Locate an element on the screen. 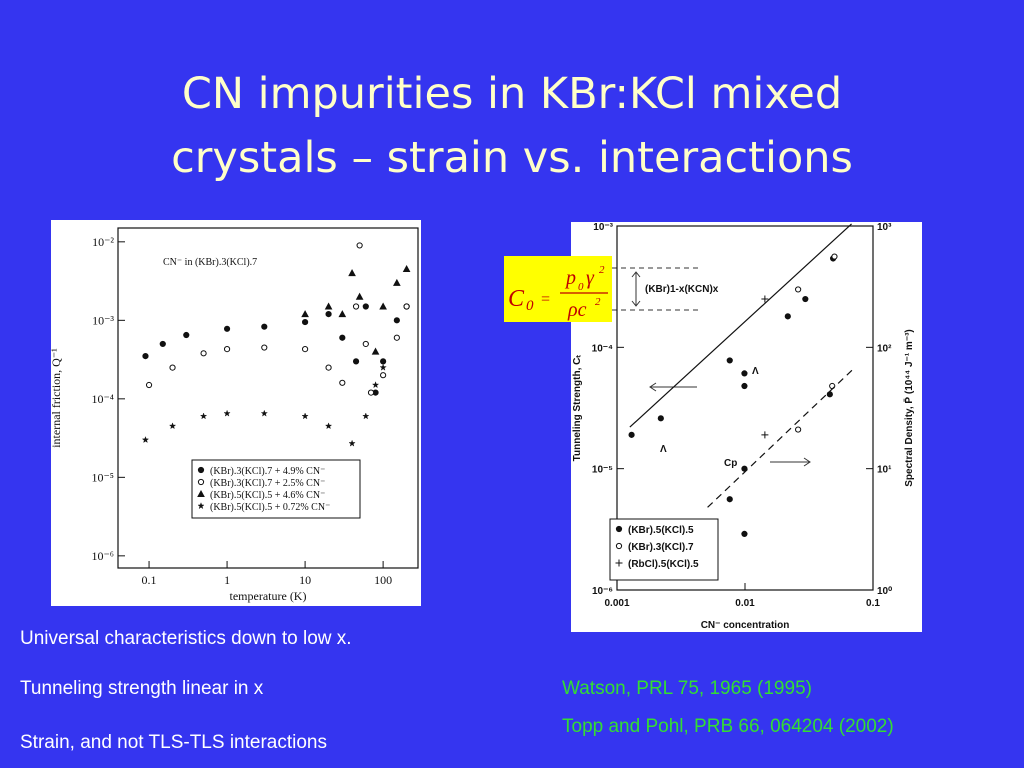 The width and height of the screenshot is (1024, 768). x-tick-label: 1 is located at coordinates (227, 580).